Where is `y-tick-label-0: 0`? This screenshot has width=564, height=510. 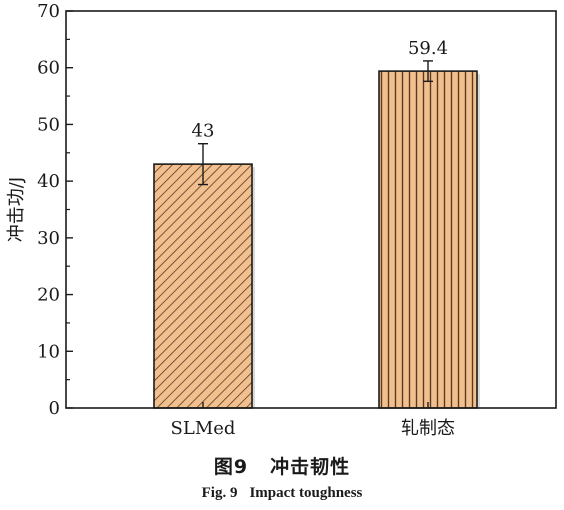 y-tick-label-0: 0 is located at coordinates (54, 408).